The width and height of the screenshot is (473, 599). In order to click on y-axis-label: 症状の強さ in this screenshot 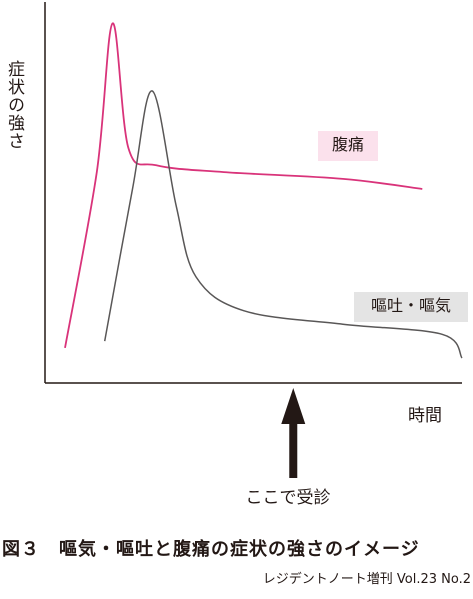, I will do `click(14, 105)`.